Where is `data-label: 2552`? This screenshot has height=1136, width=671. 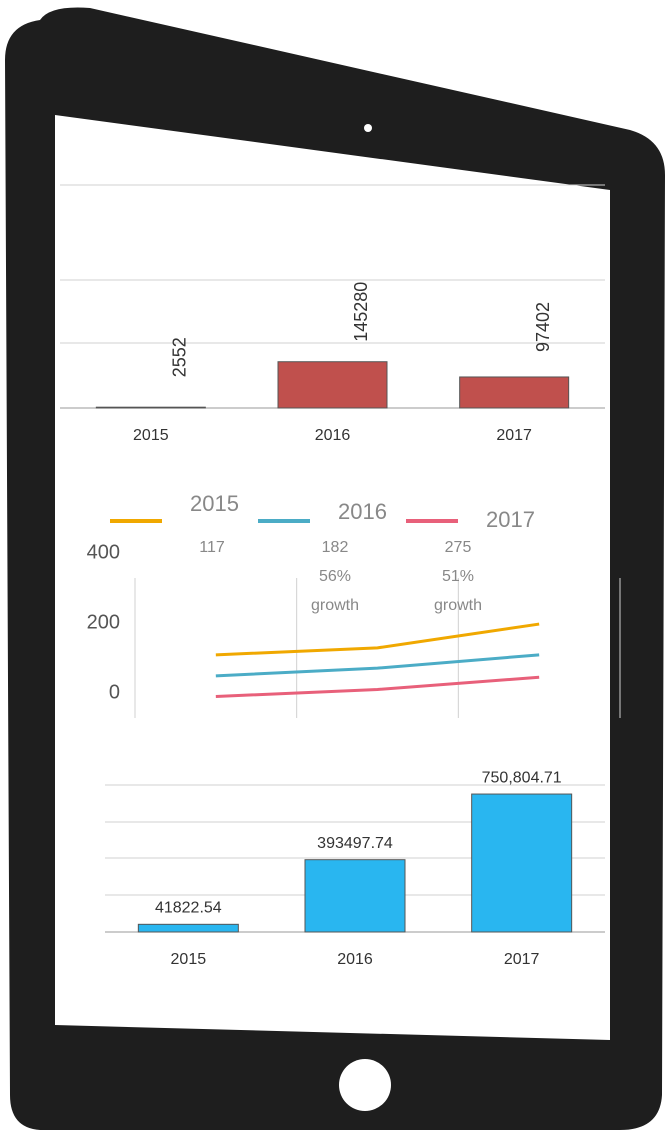 data-label: 2552 is located at coordinates (180, 357).